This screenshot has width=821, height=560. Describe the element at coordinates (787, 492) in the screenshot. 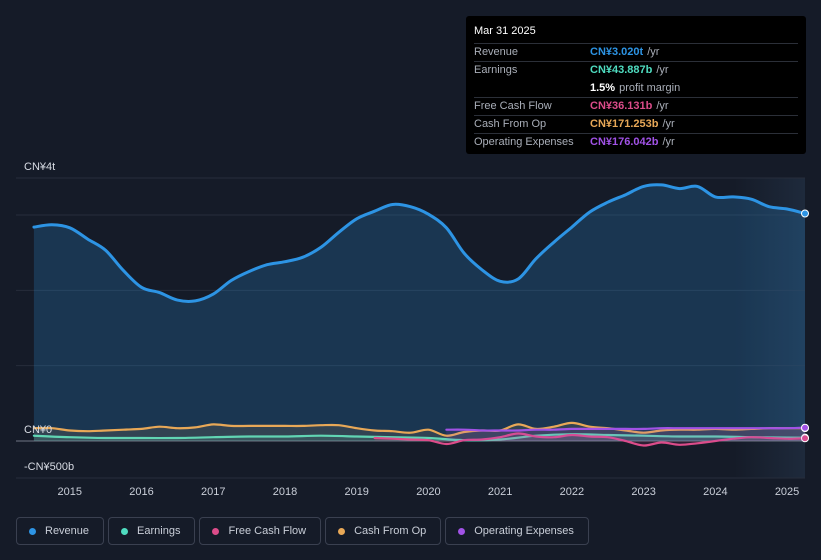

I see `x-tick-label: 2025` at that location.